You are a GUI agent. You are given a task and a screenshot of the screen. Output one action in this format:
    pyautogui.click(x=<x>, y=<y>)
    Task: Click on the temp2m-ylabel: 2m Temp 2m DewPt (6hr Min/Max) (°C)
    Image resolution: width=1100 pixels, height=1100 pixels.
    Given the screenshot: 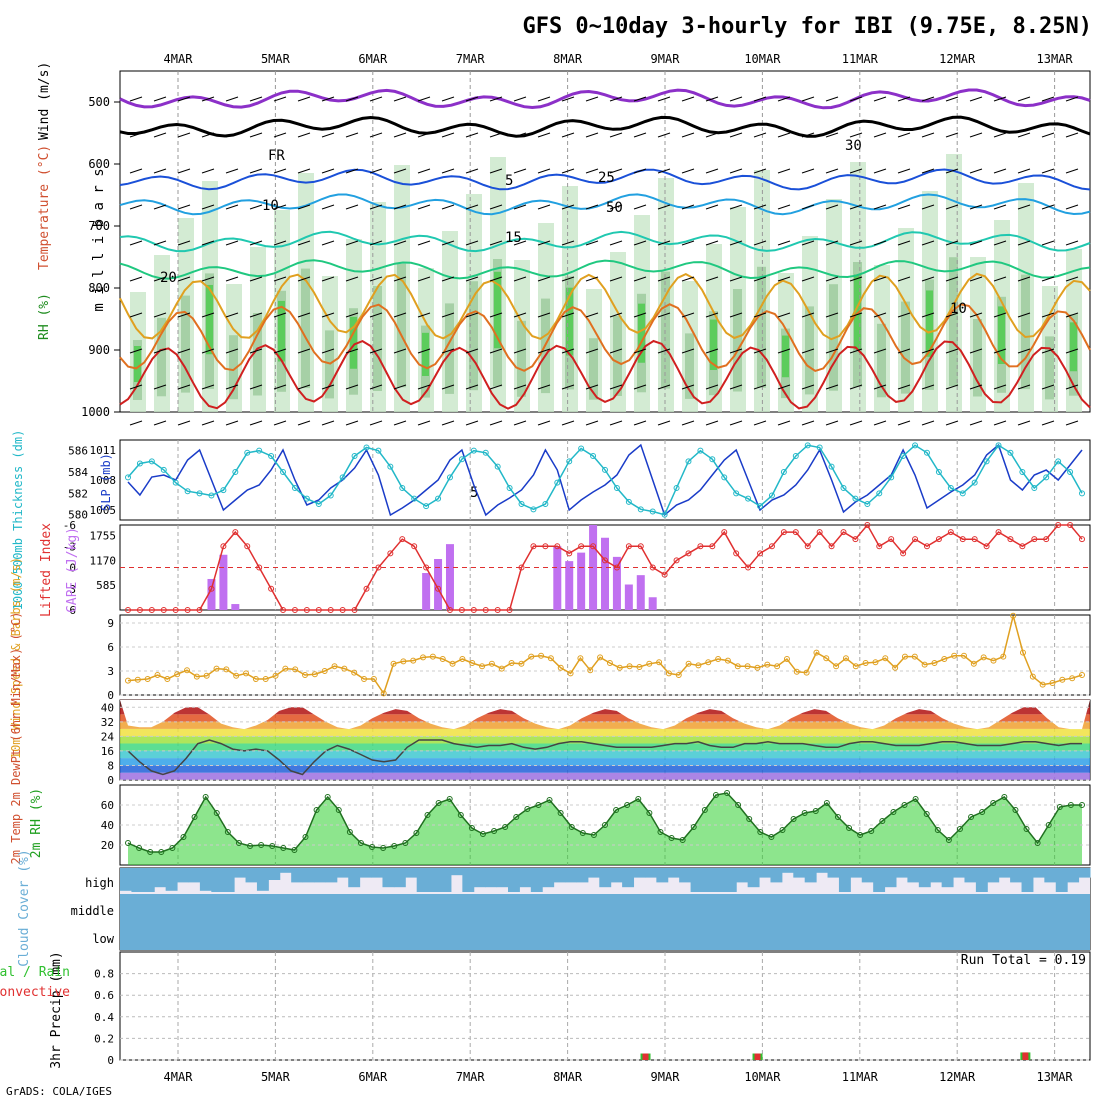 What is the action you would take?
    pyautogui.click(x=16, y=738)
    